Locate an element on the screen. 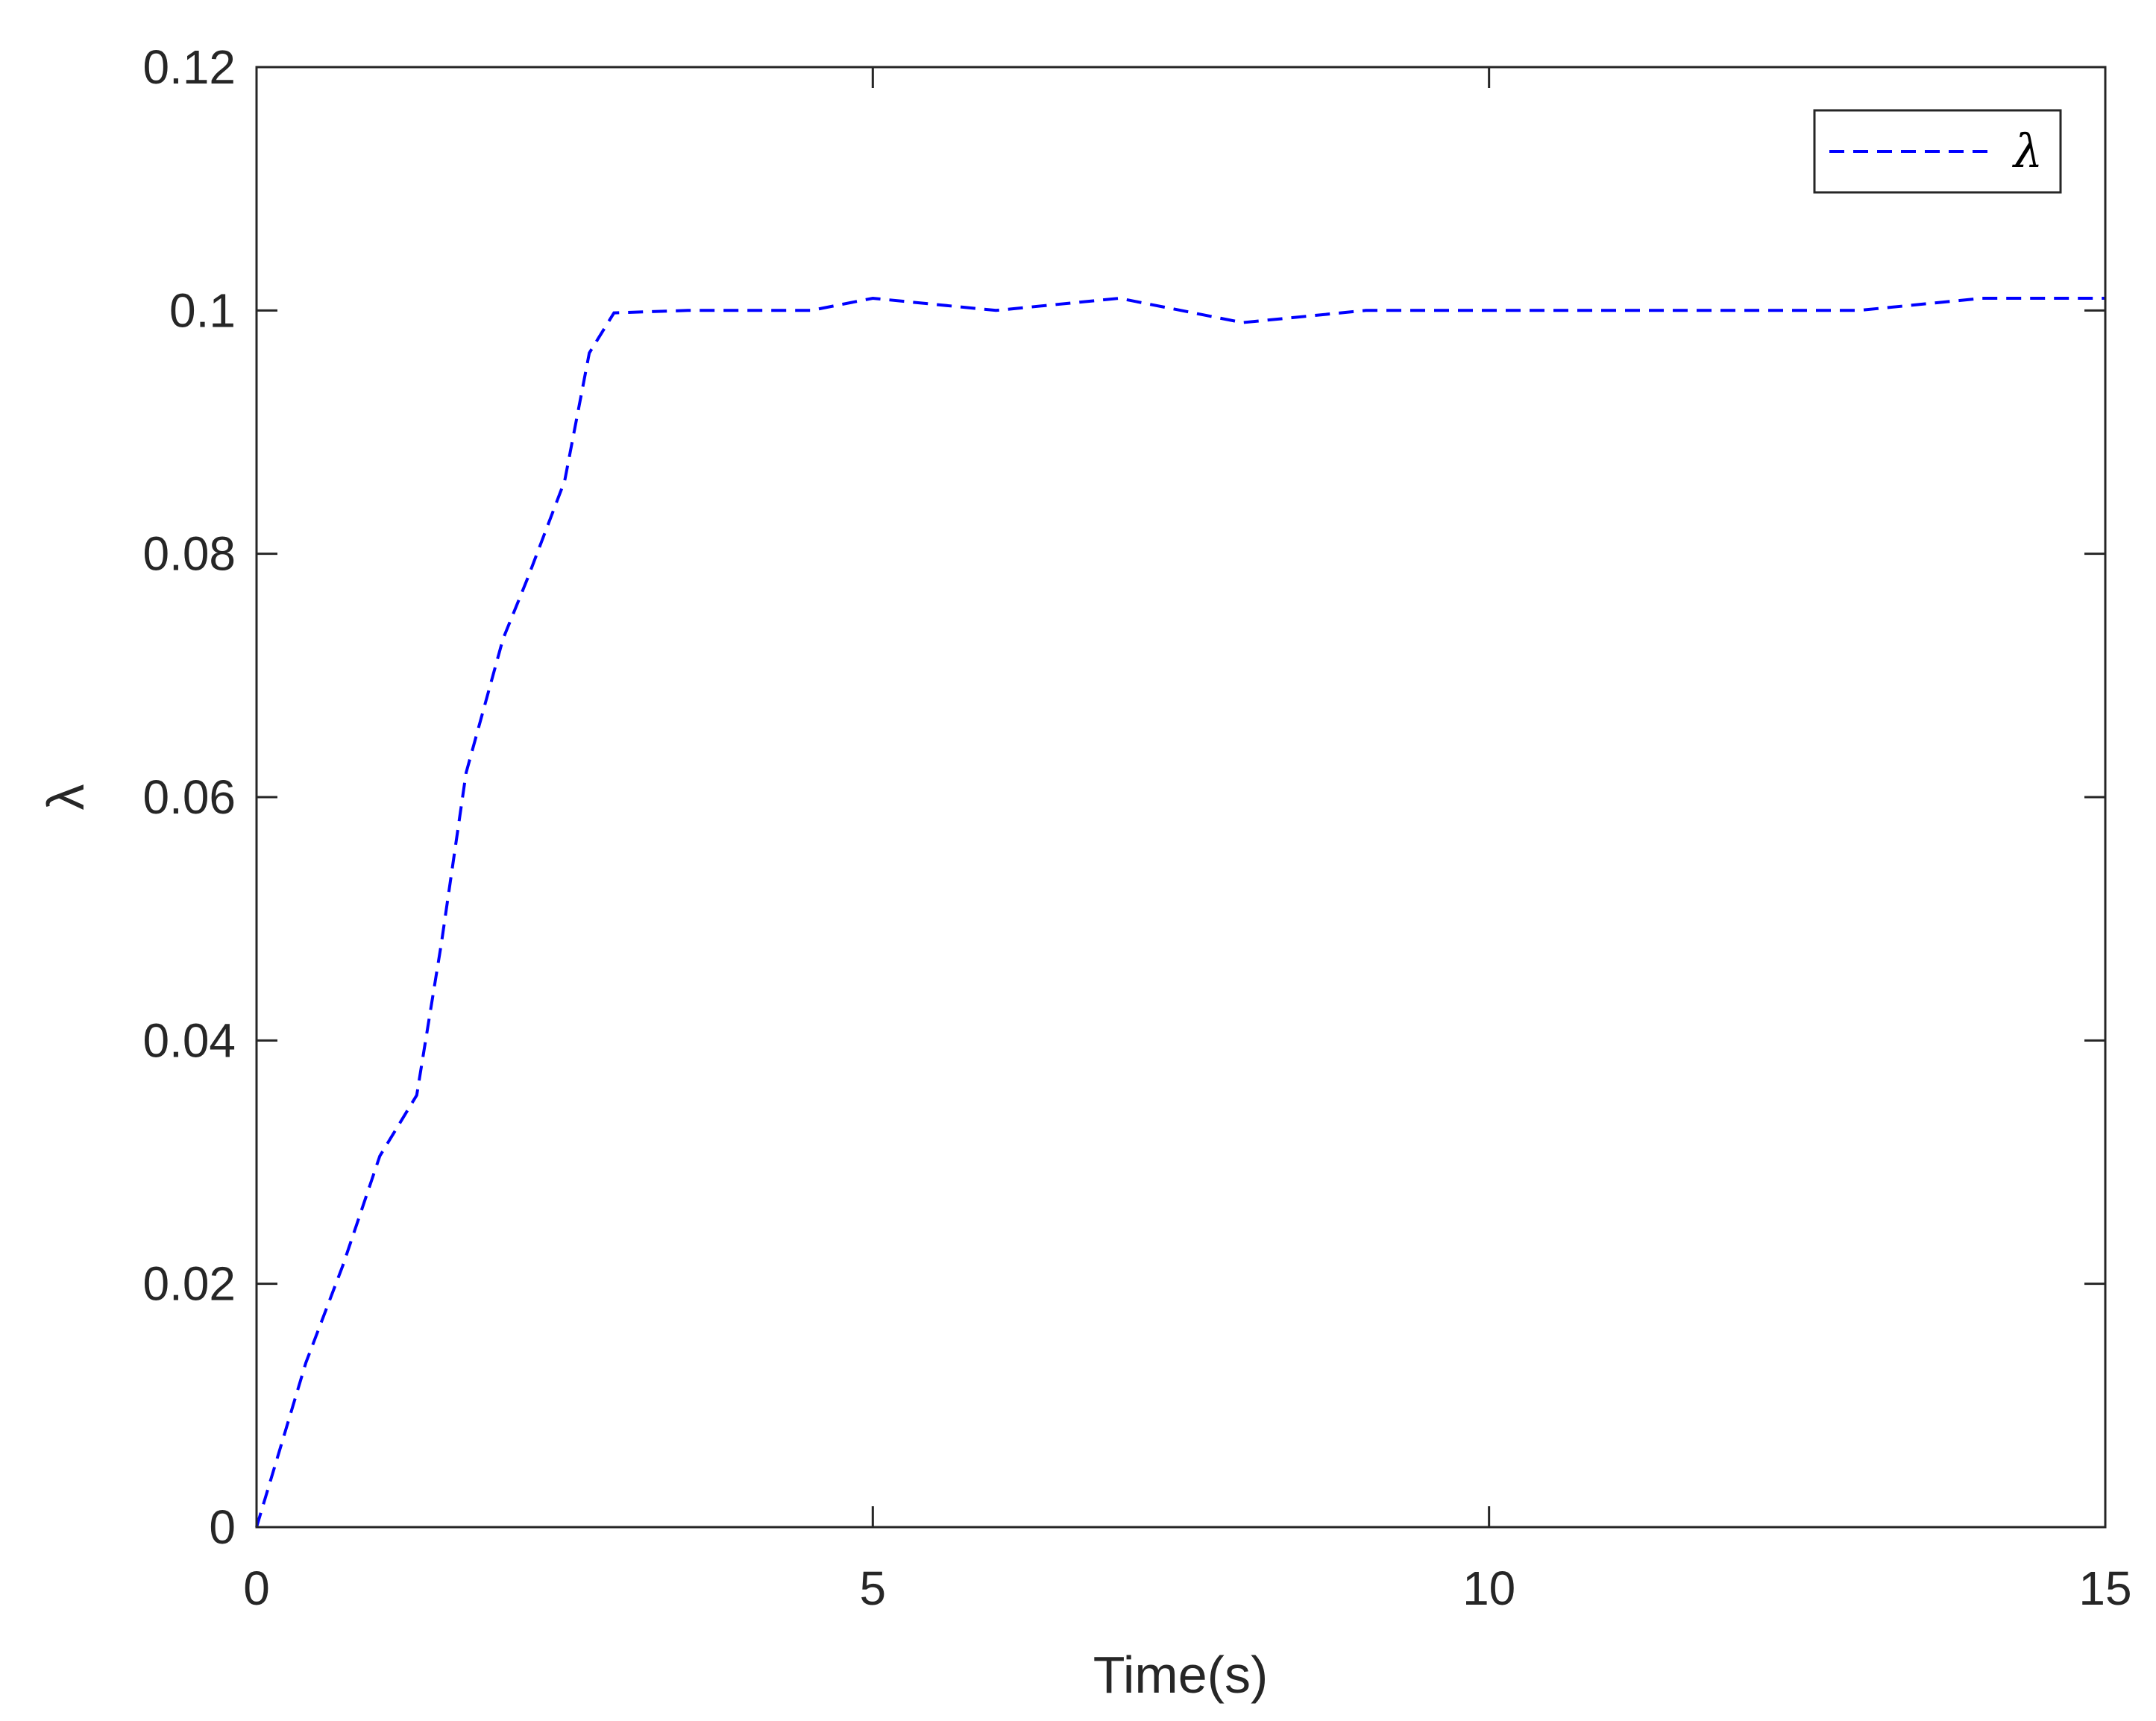 The height and width of the screenshot is (1721, 2156). y-tick-label-1: 0.02 is located at coordinates (189, 1284).